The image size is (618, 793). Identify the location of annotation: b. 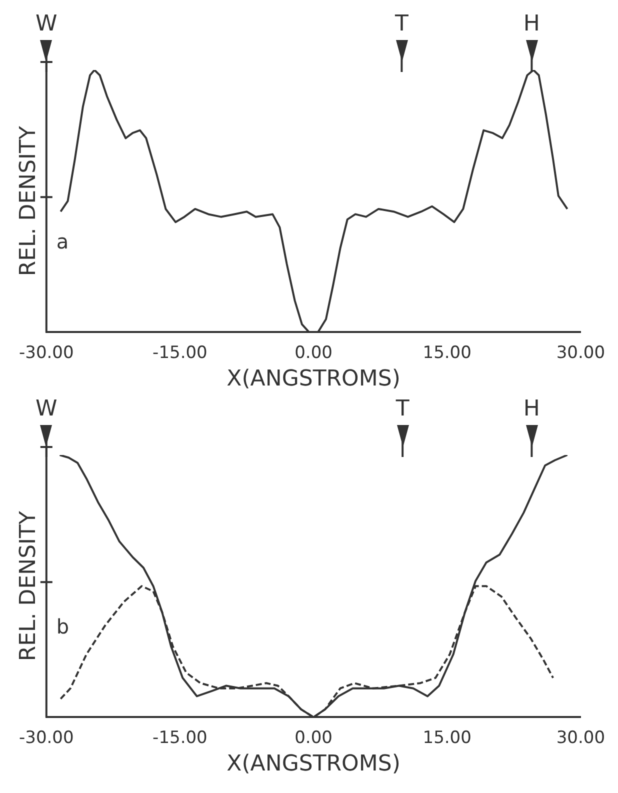
(63, 626).